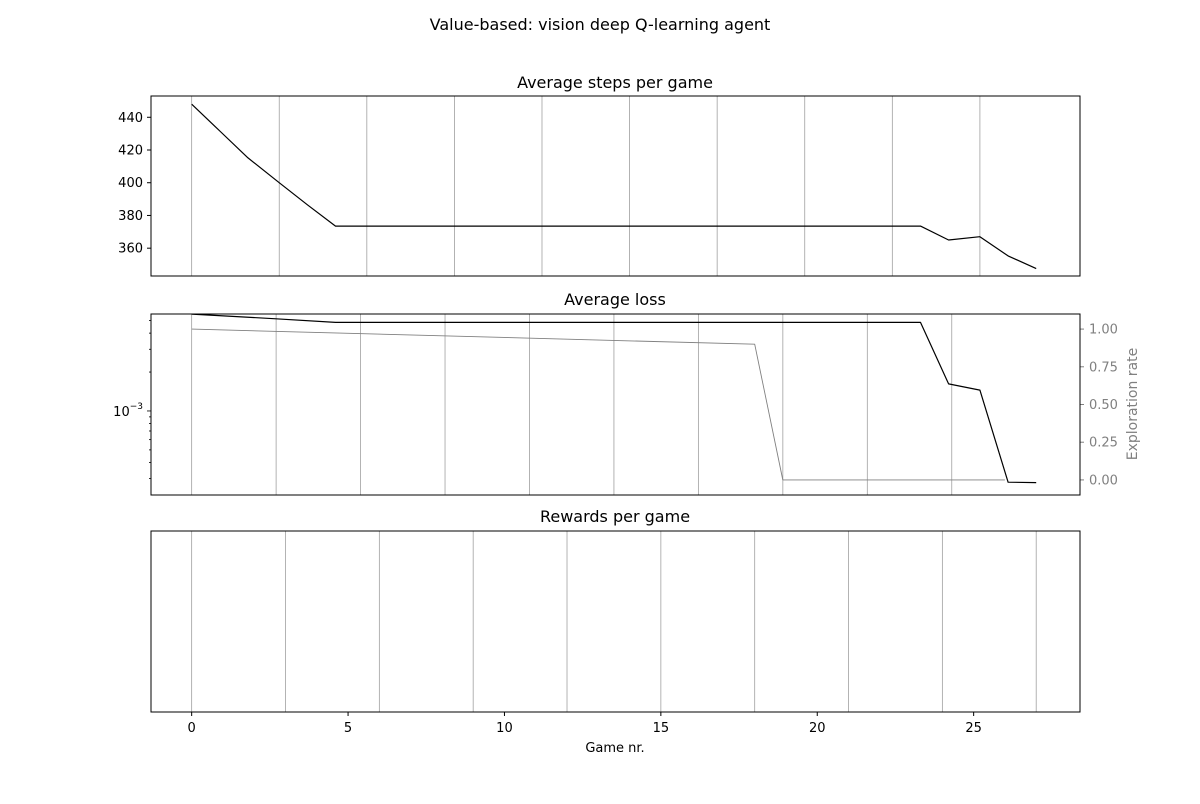 The image size is (1200, 804). What do you see at coordinates (504, 728) in the screenshot?
I see `x-tick-label: 10` at bounding box center [504, 728].